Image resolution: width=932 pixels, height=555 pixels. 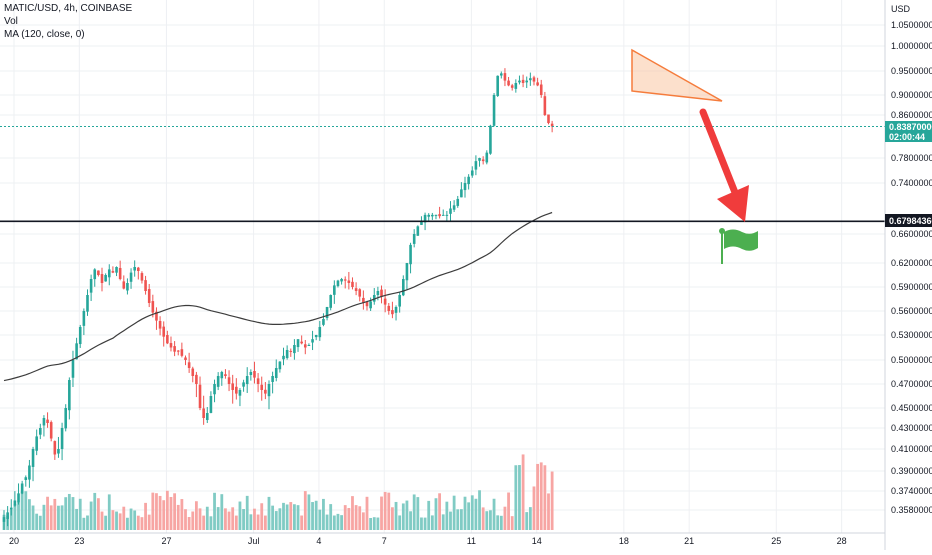 What do you see at coordinates (11, 21) in the screenshot?
I see `volume-legend: Vol` at bounding box center [11, 21].